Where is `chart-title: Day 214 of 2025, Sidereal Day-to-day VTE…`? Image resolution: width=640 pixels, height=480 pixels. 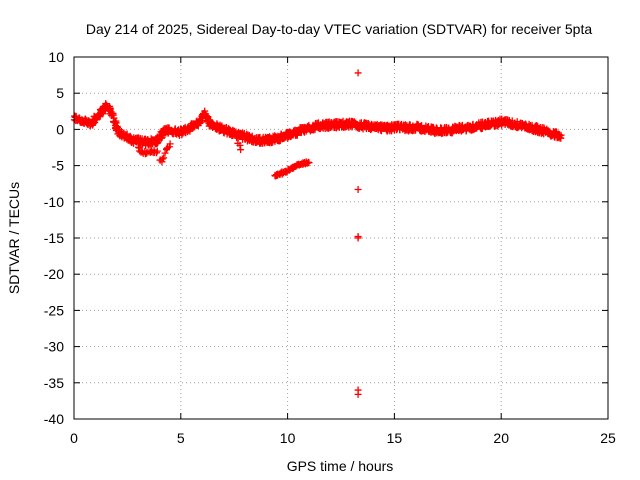 chart-title: Day 214 of 2025, Sidereal Day-to-day VTE… is located at coordinates (339, 29).